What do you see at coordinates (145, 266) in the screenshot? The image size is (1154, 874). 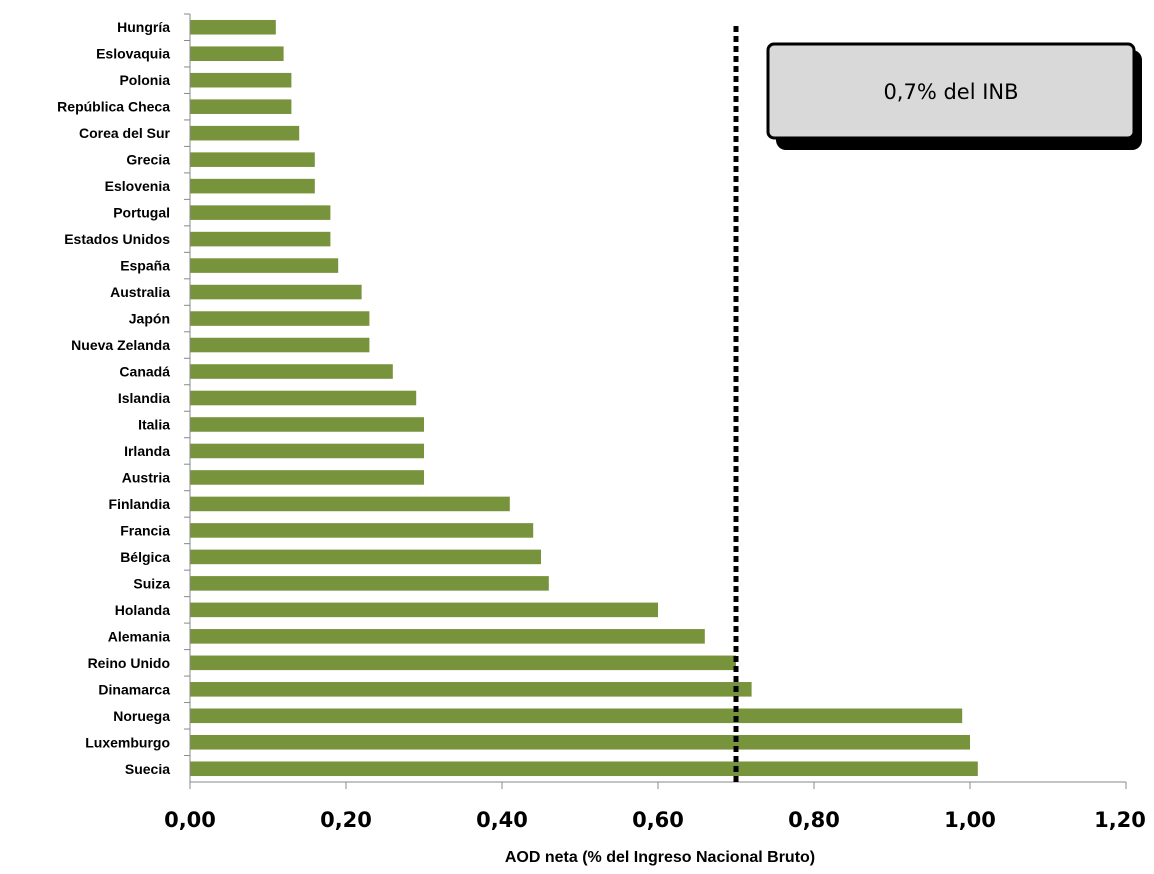 I see `category-label: España` at bounding box center [145, 266].